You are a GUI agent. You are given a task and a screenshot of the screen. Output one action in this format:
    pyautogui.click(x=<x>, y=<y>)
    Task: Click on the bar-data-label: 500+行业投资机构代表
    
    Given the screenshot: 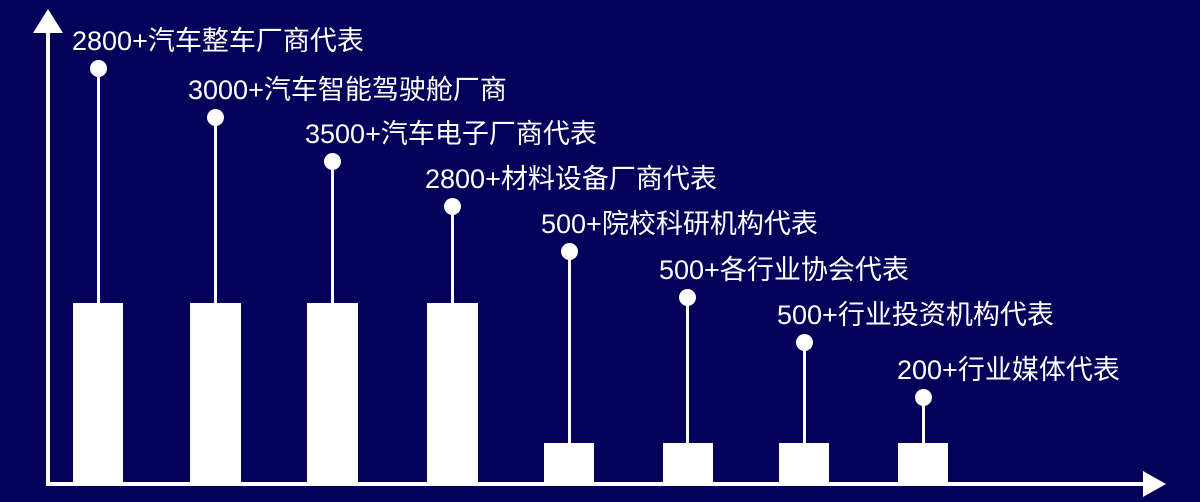 What is the action you would take?
    pyautogui.click(x=915, y=315)
    